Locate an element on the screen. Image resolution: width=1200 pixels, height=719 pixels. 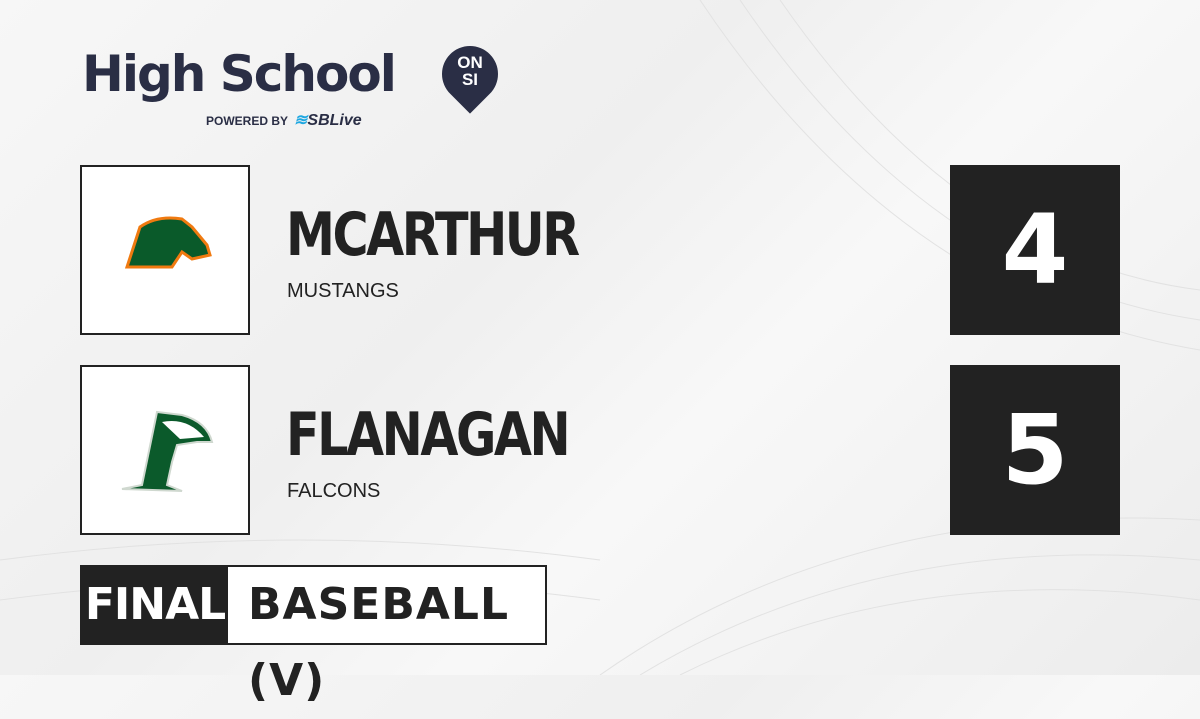
powered-by: POWERED BY ≋SBLive is located at coordinates (284, 120).